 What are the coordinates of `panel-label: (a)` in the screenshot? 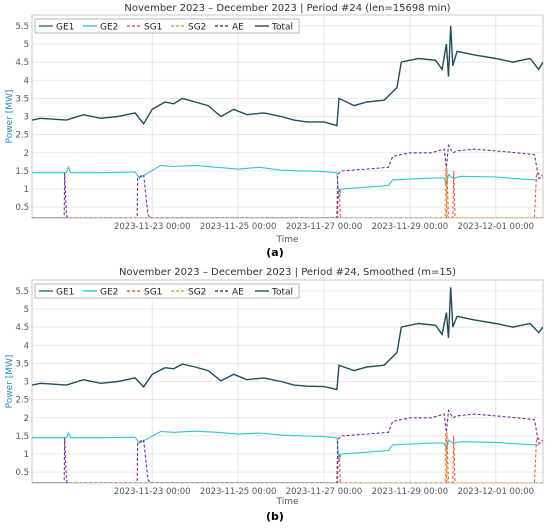 It's located at (274, 252).